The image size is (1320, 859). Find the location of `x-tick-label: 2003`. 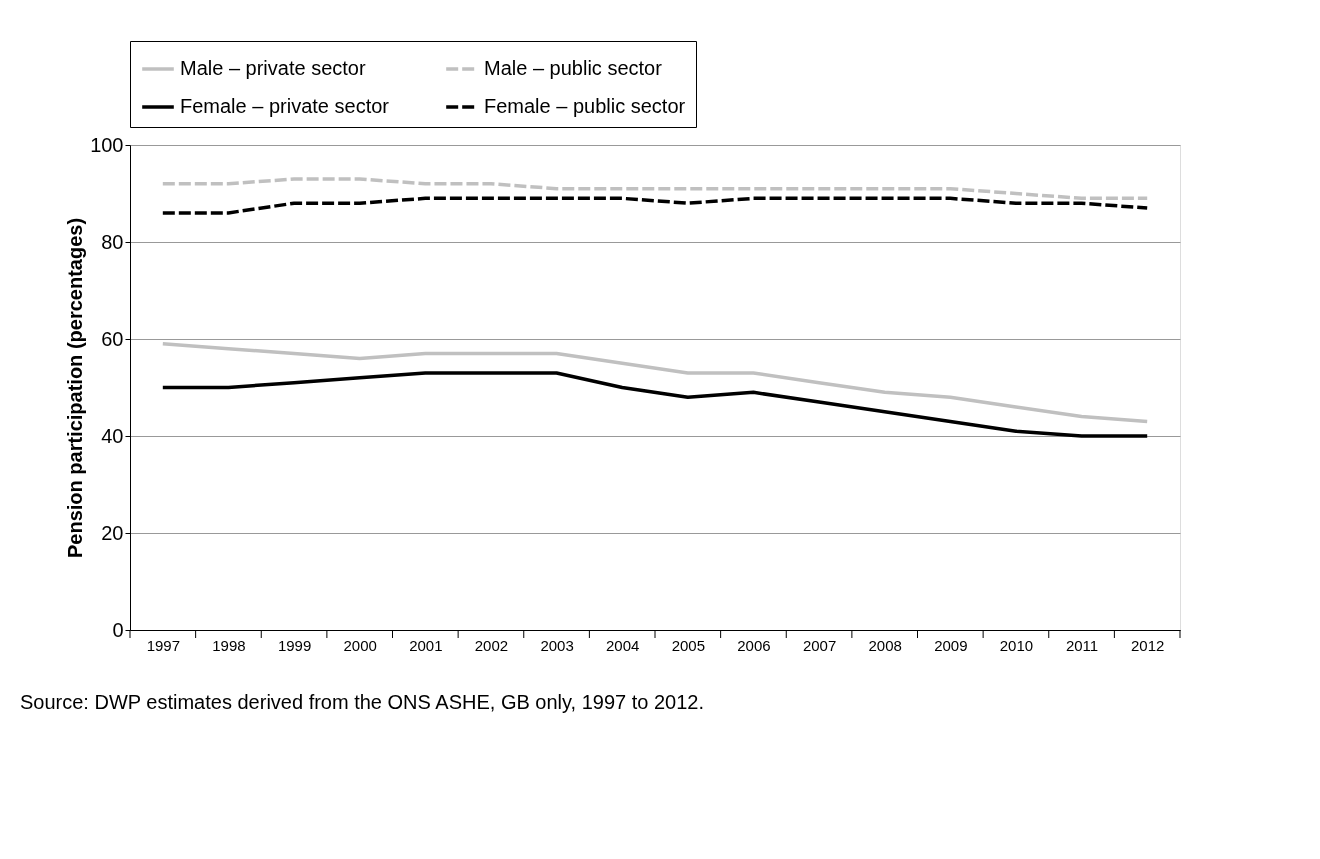

x-tick-label: 2003 is located at coordinates (557, 645).